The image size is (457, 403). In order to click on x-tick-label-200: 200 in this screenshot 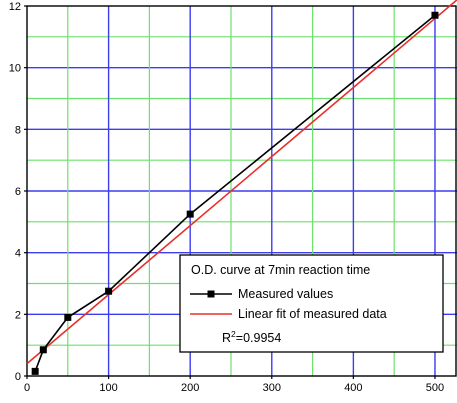, I will do `click(190, 388)`.